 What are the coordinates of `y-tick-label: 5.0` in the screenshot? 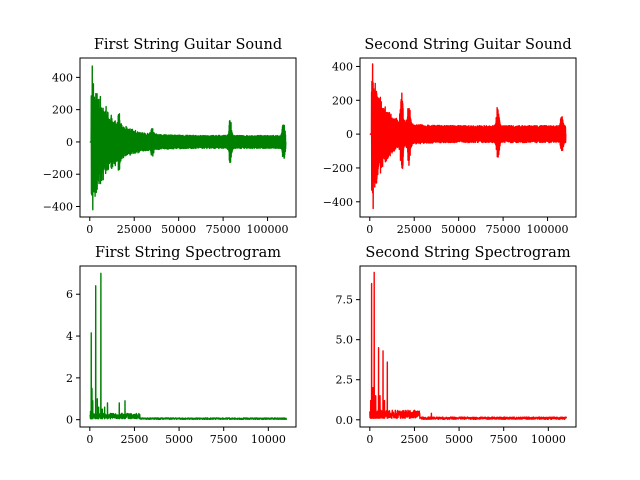 It's located at (345, 340).